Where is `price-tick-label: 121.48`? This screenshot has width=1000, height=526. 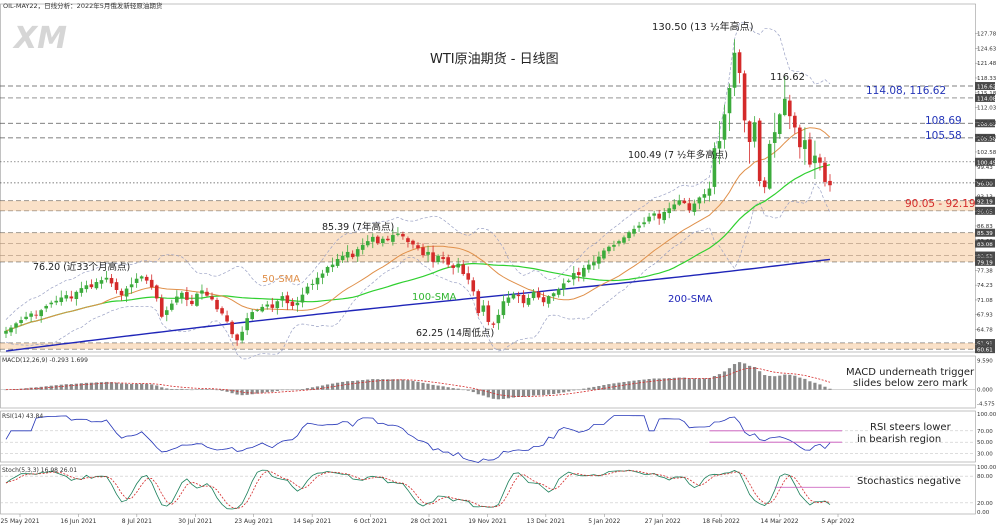
price-tick-label: 121.48 is located at coordinates (987, 64).